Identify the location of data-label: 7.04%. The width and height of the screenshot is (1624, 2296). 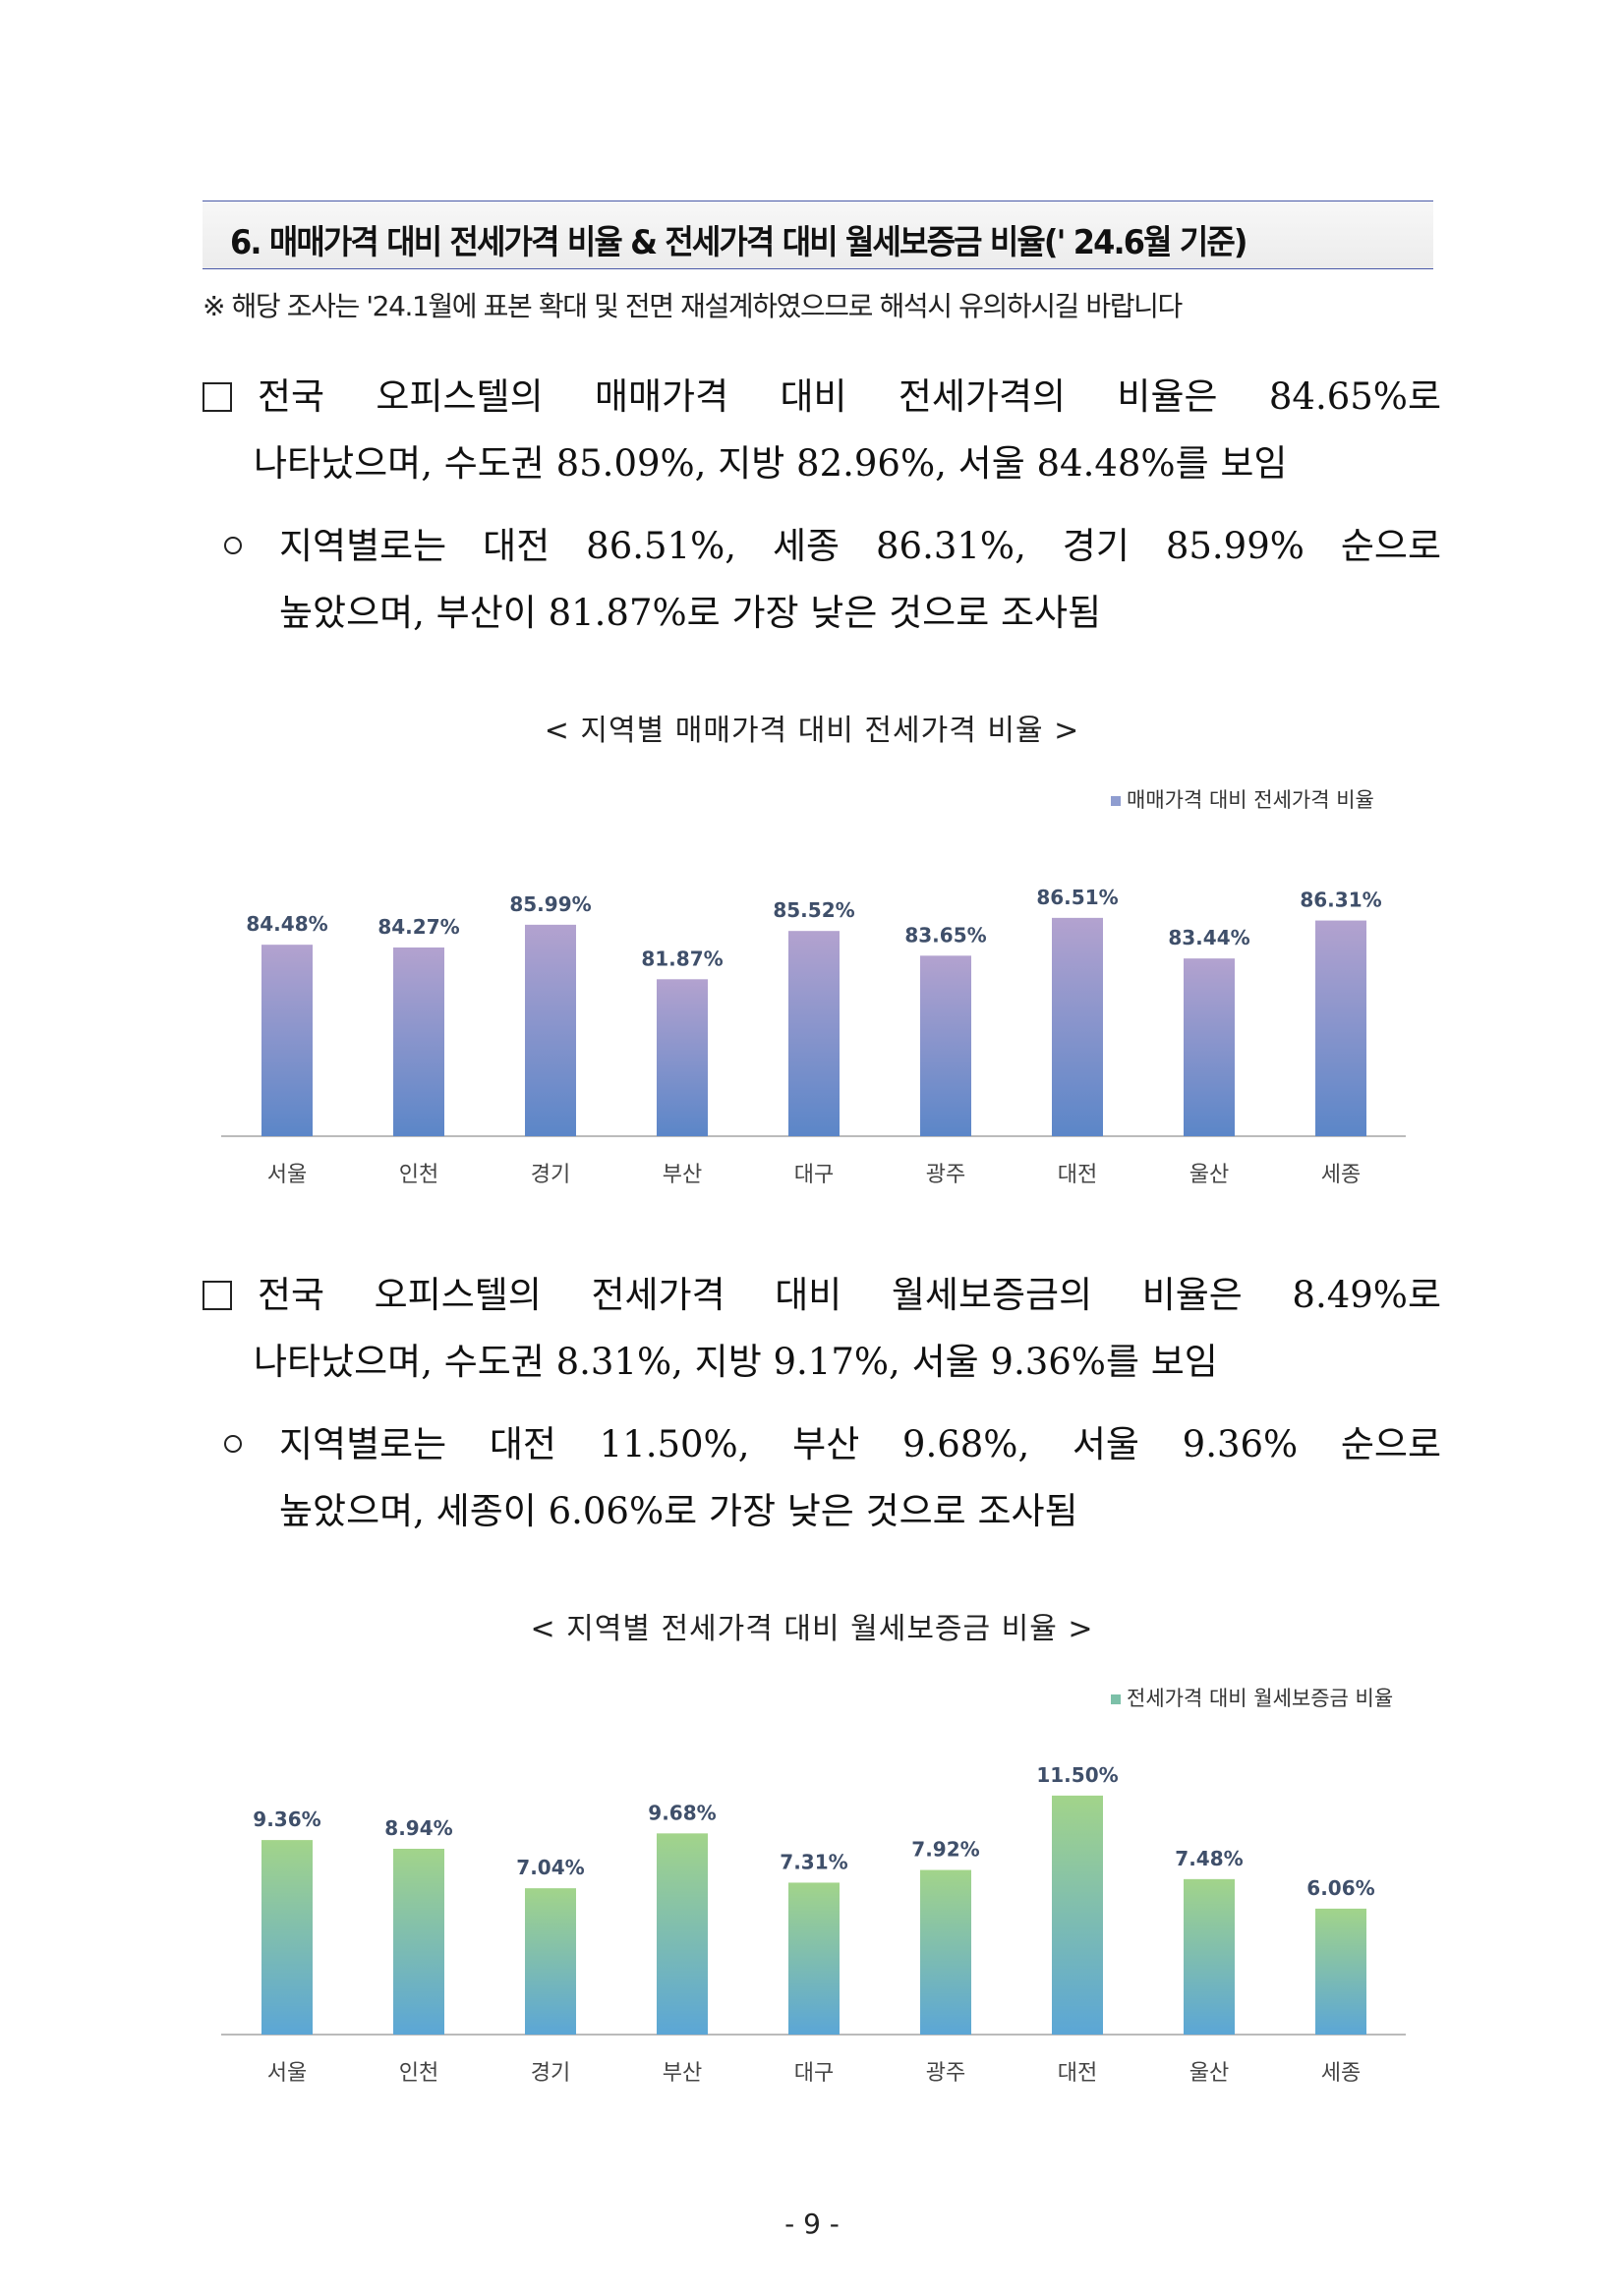
(550, 1868).